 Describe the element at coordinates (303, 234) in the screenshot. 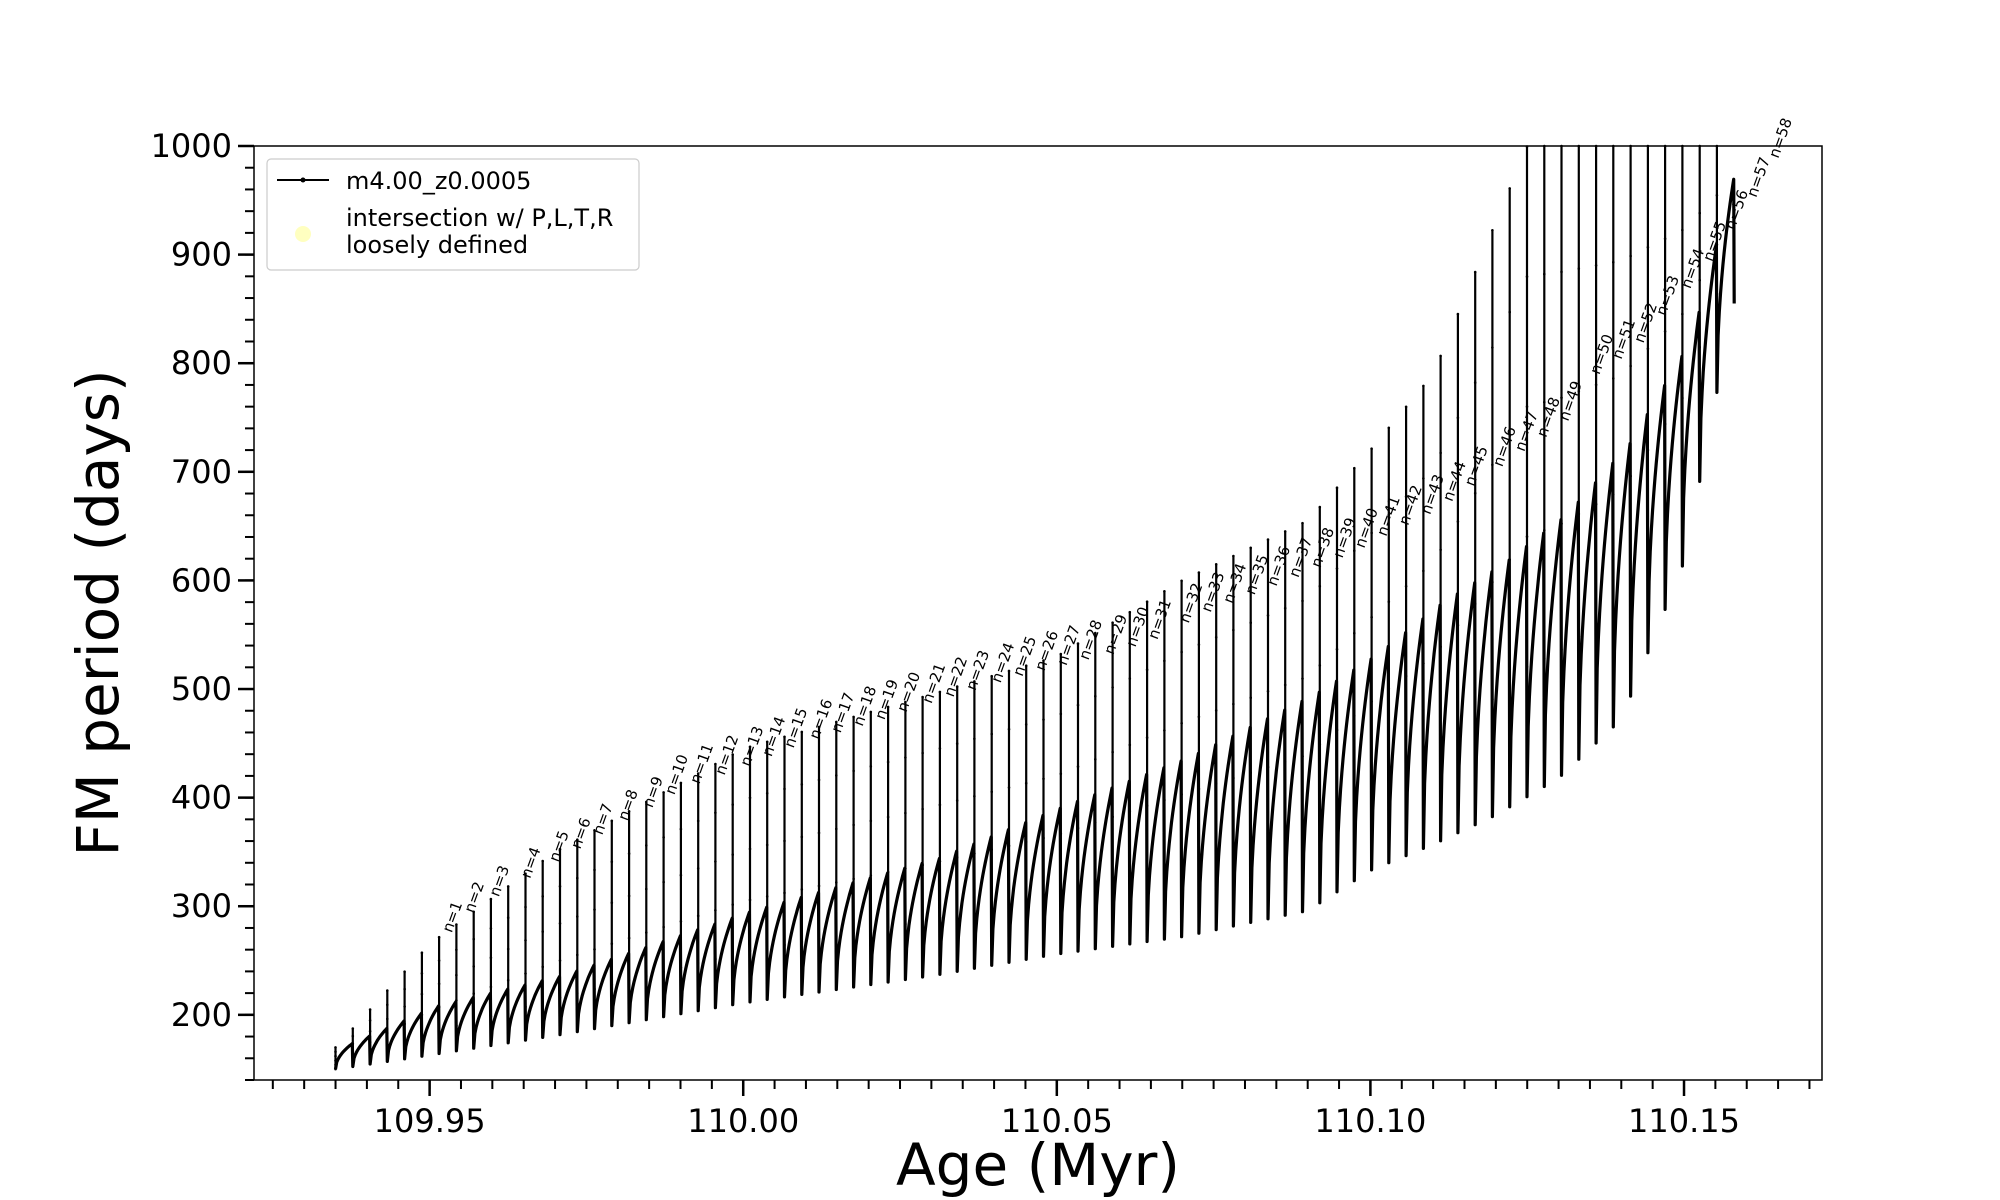

I see `legend-intersection-swatch` at that location.